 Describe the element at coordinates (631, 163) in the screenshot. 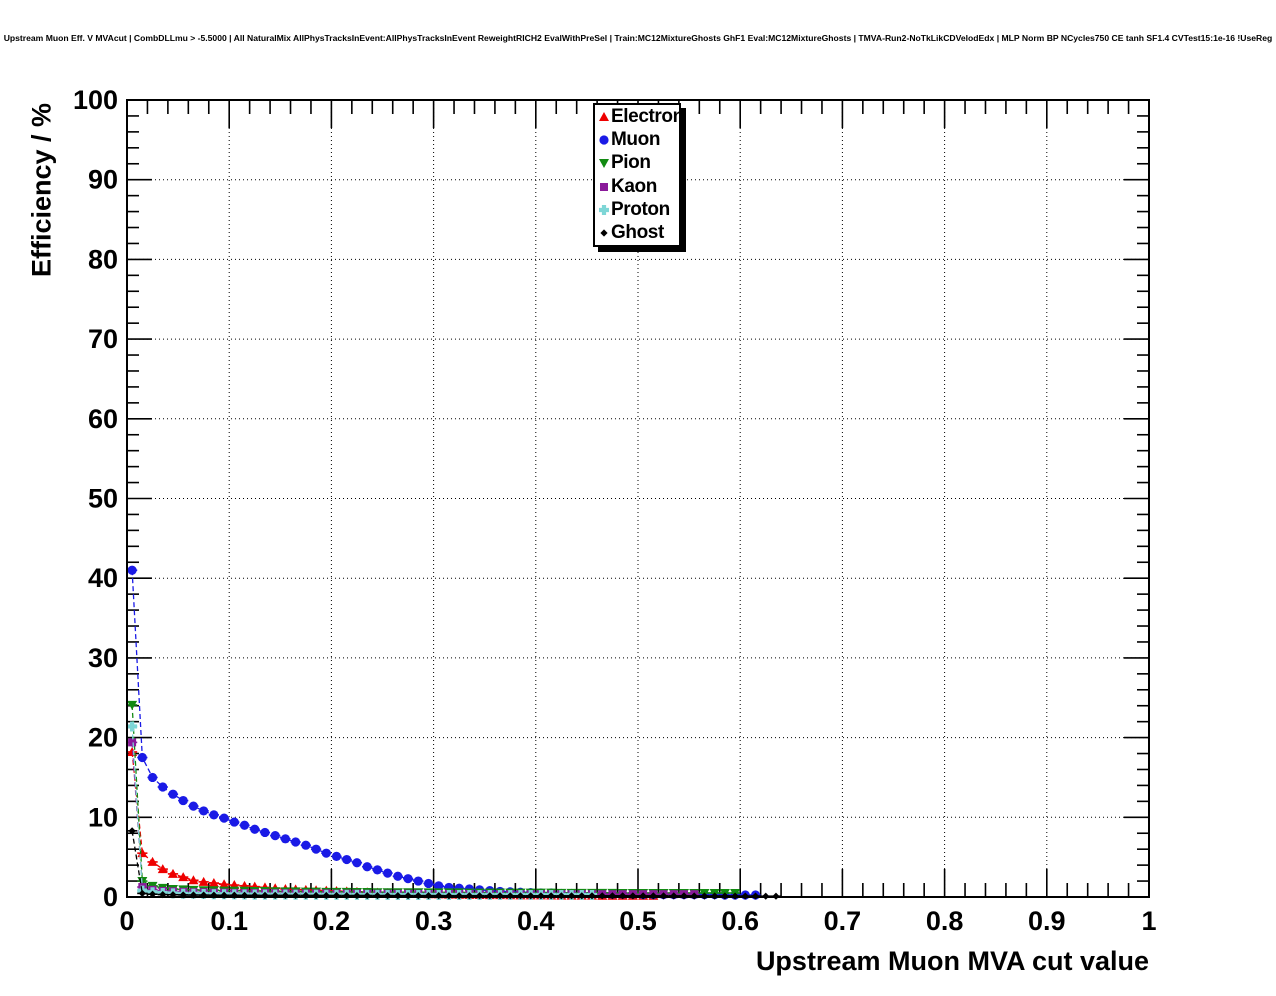

I see `legend-label: Pion` at that location.